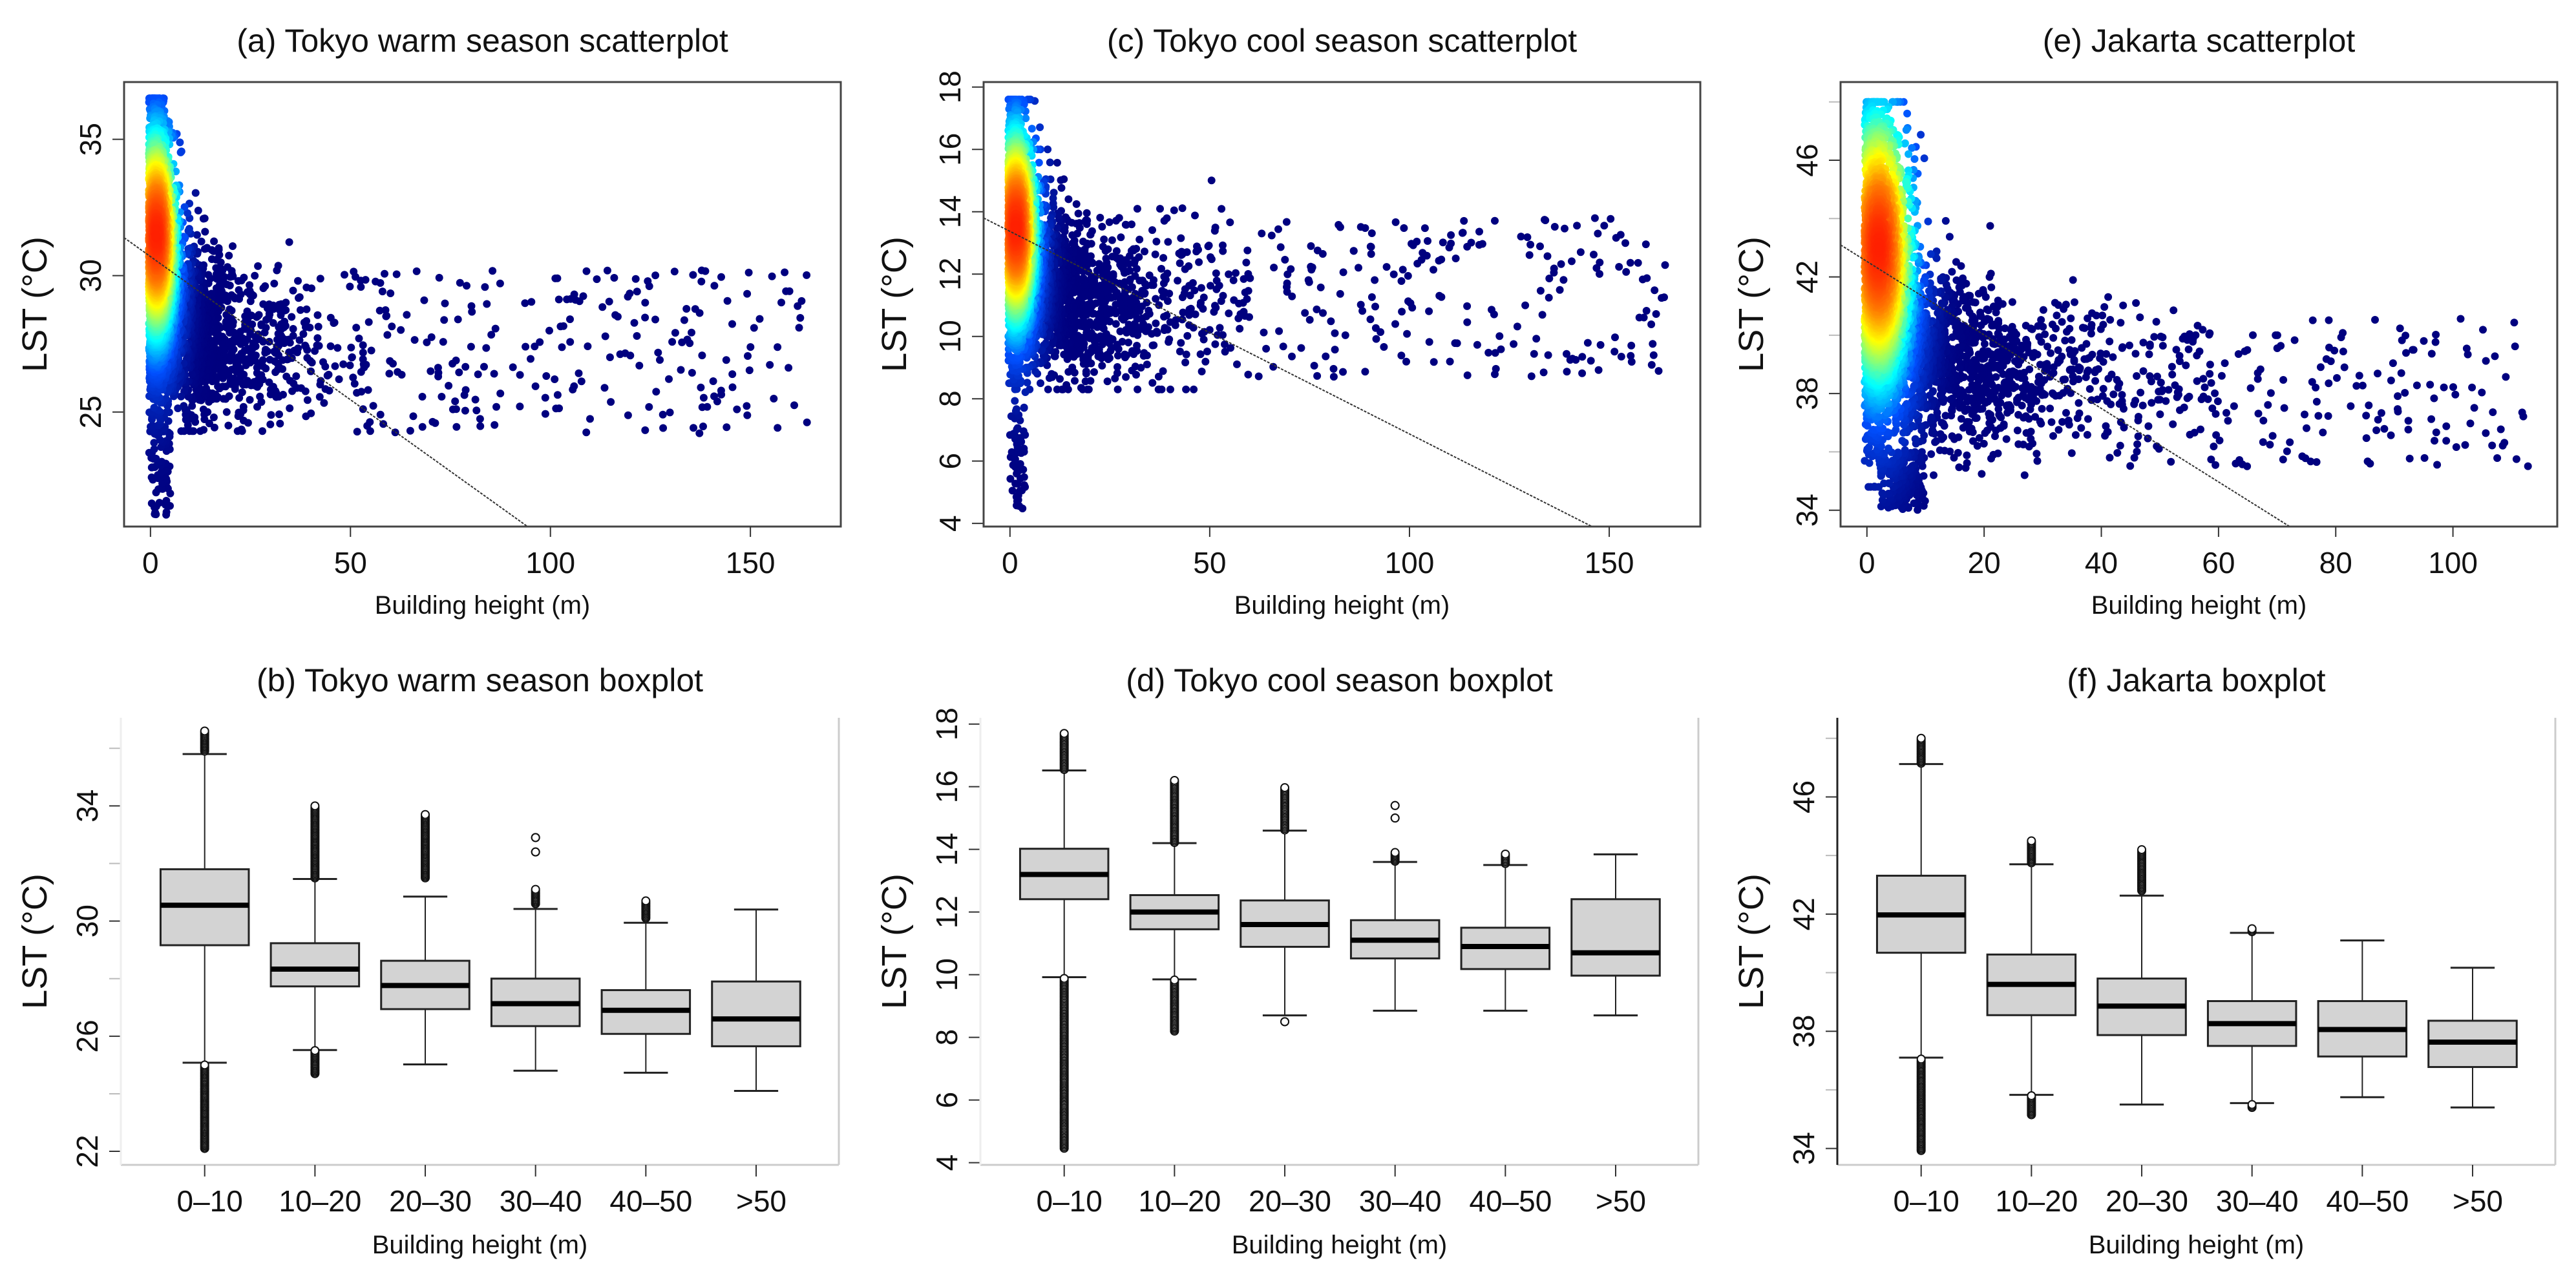 The image size is (2576, 1276). What do you see at coordinates (483, 605) in the screenshot?
I see `x-axis-label: Building height (m)` at bounding box center [483, 605].